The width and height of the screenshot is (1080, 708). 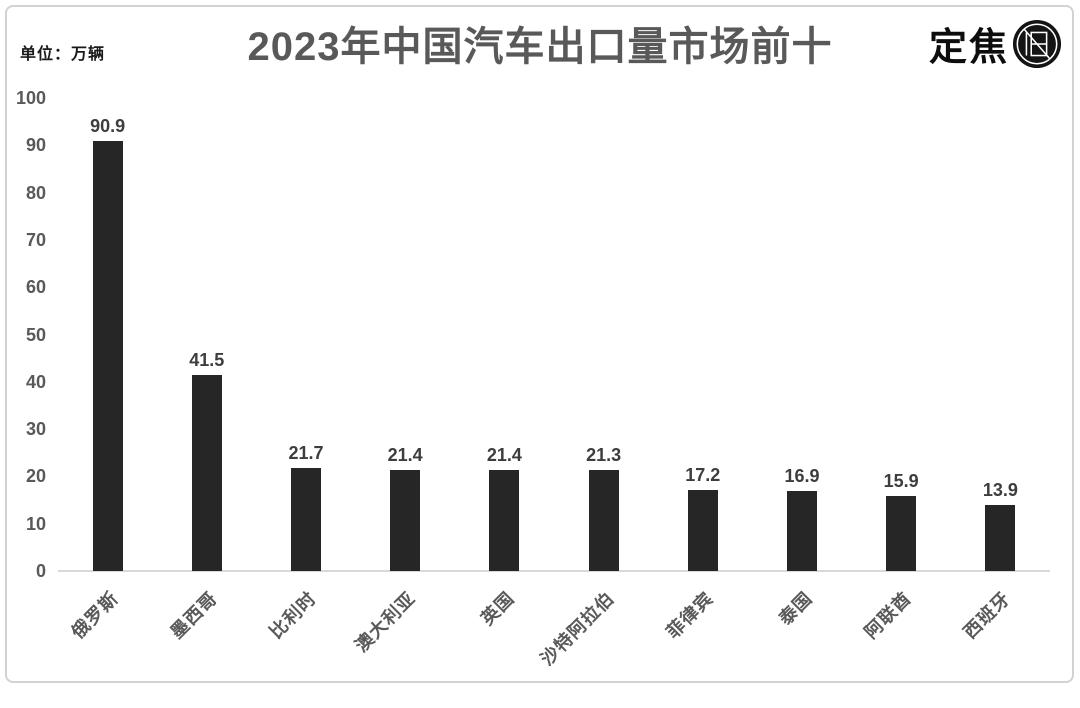 I want to click on y-axis-tick-label: 40, so click(x=35, y=381).